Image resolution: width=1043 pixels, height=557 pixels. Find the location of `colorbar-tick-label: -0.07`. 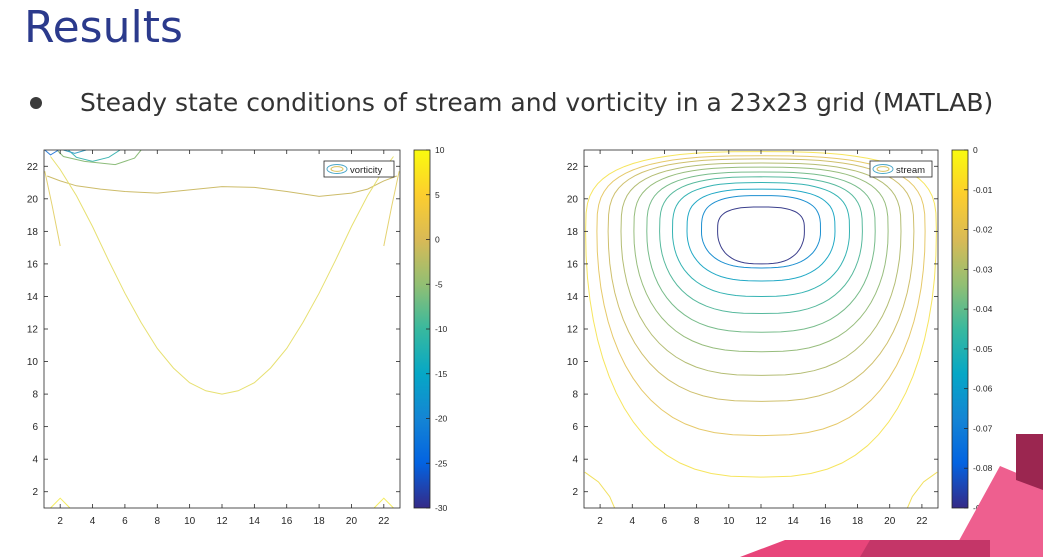

colorbar-tick-label: -0.07 is located at coordinates (983, 428).